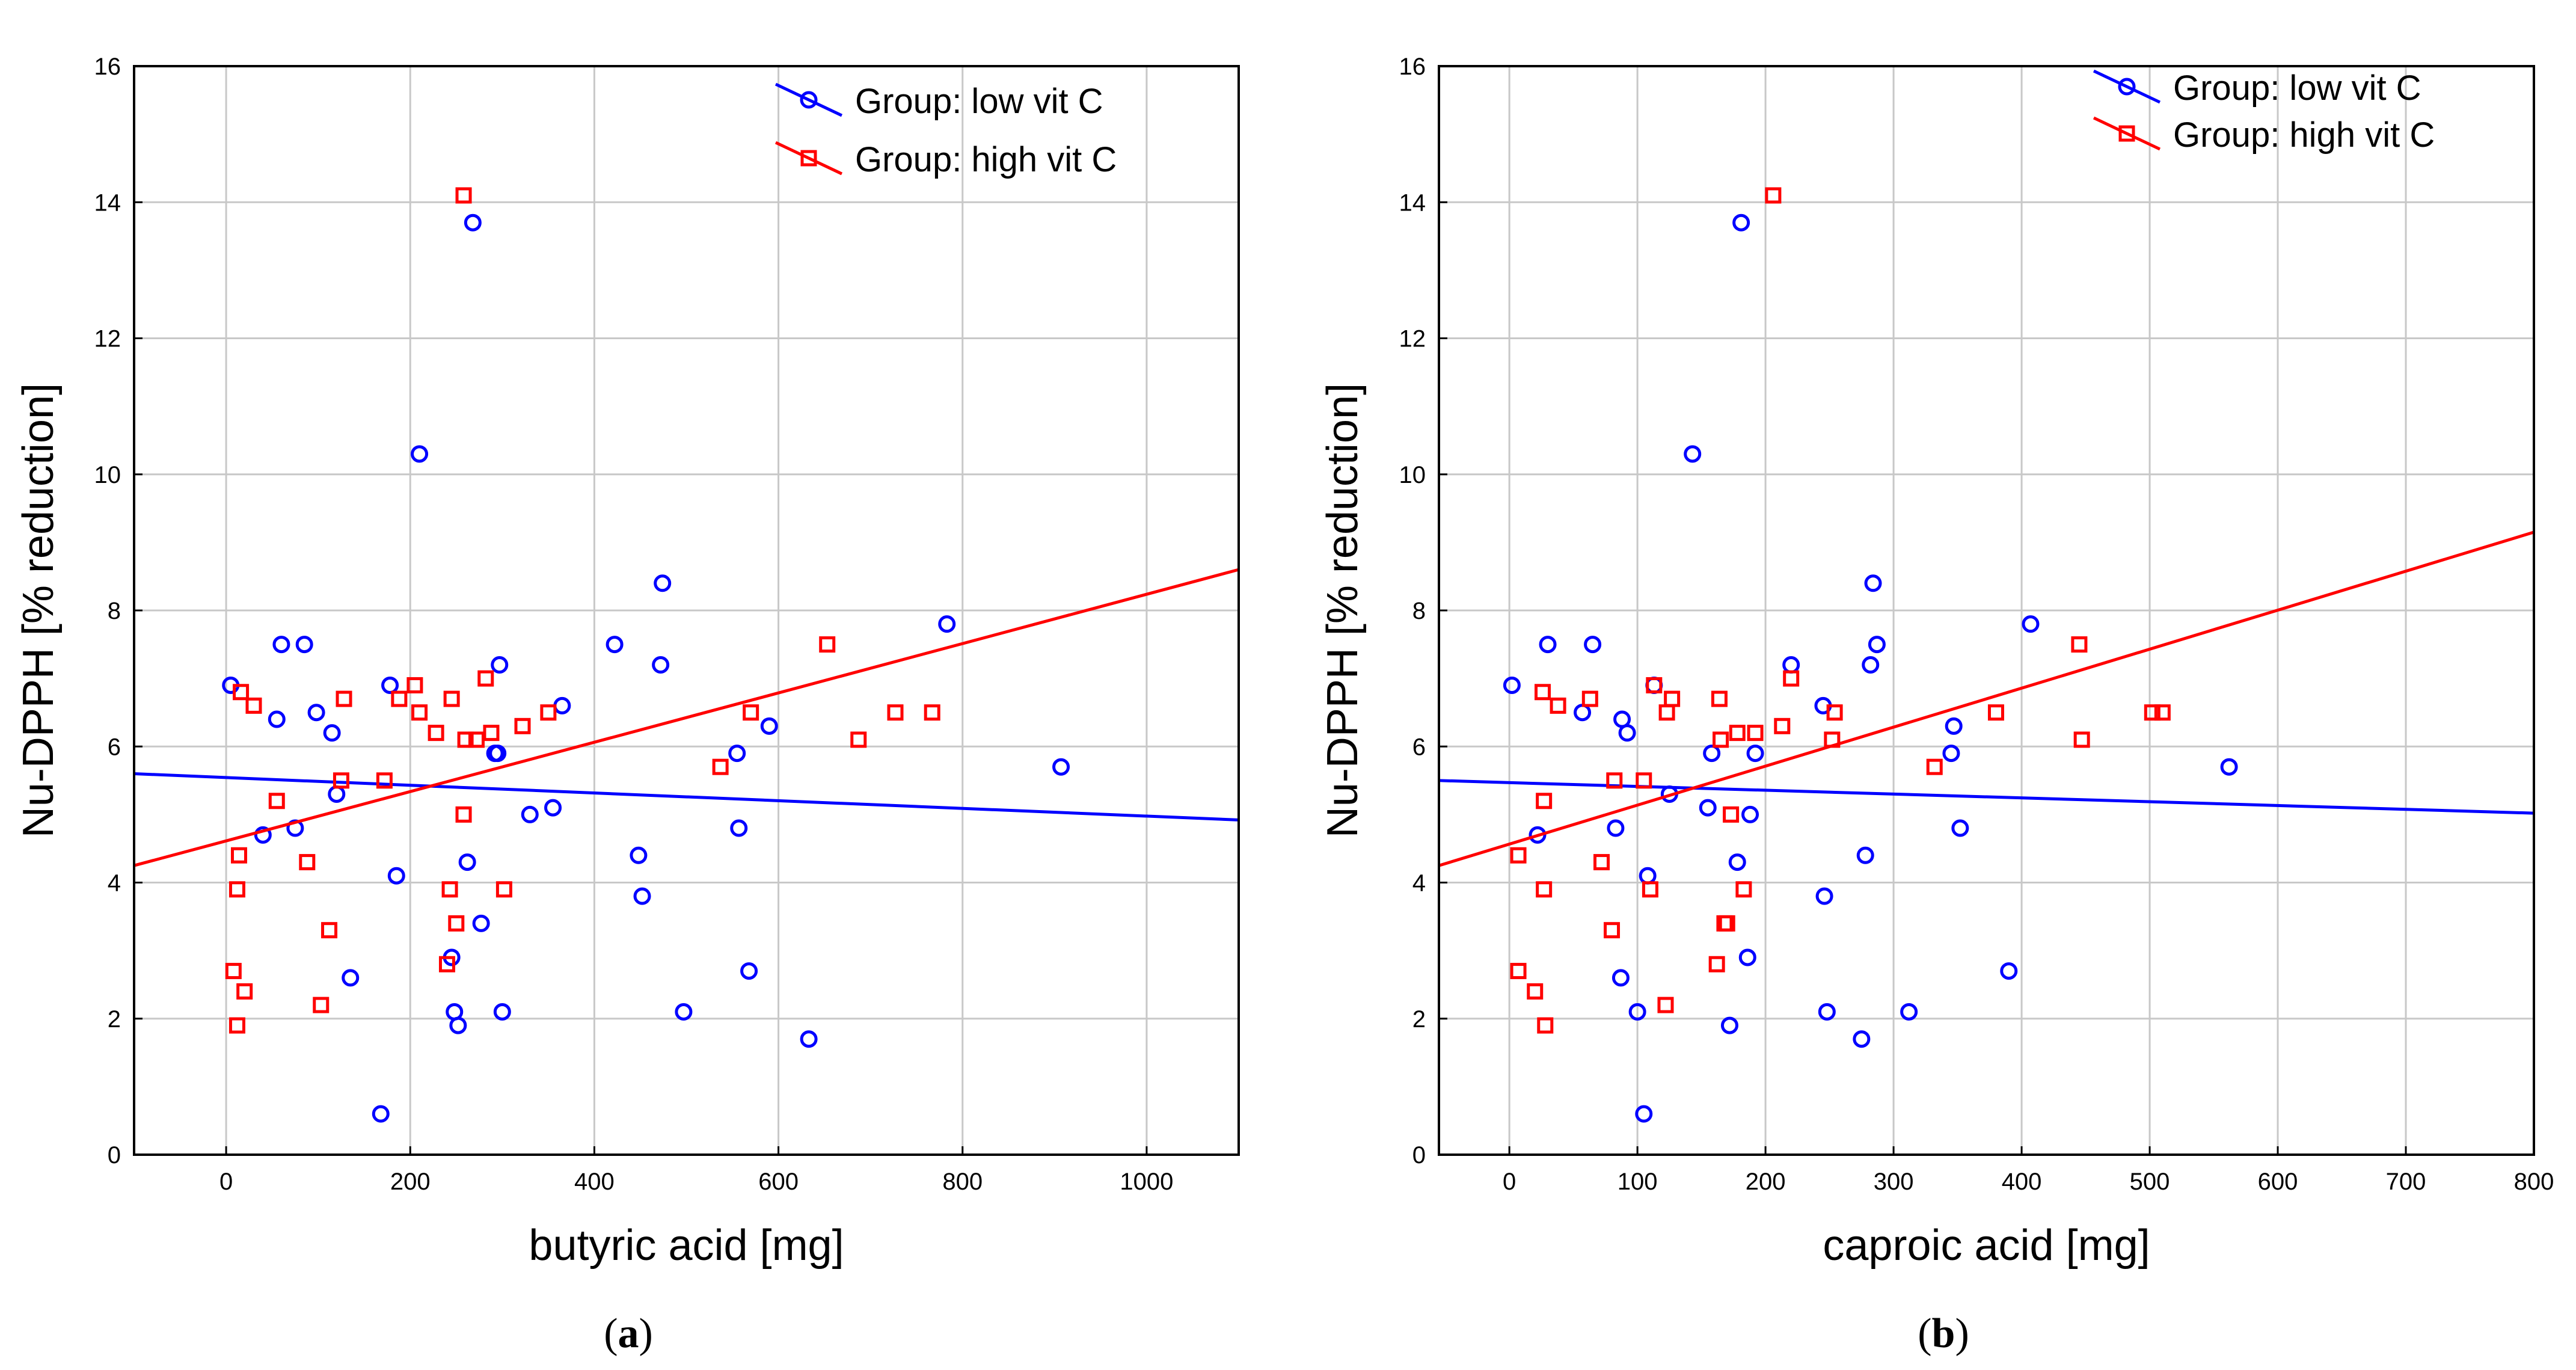 The image size is (2576, 1370). Describe the element at coordinates (686, 1245) in the screenshot. I see `x-axis-label: butyric acid [mg]` at that location.